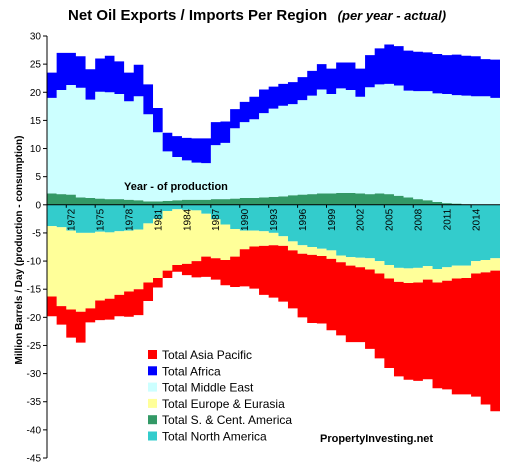 The width and height of the screenshot is (505, 464). I want to click on legend-swatch-total-s-cent-america, so click(152, 420).